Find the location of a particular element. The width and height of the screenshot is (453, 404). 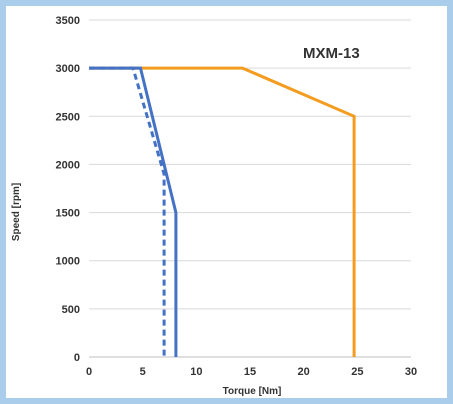

y-axis-title: Speed [rpm] is located at coordinates (16, 212).